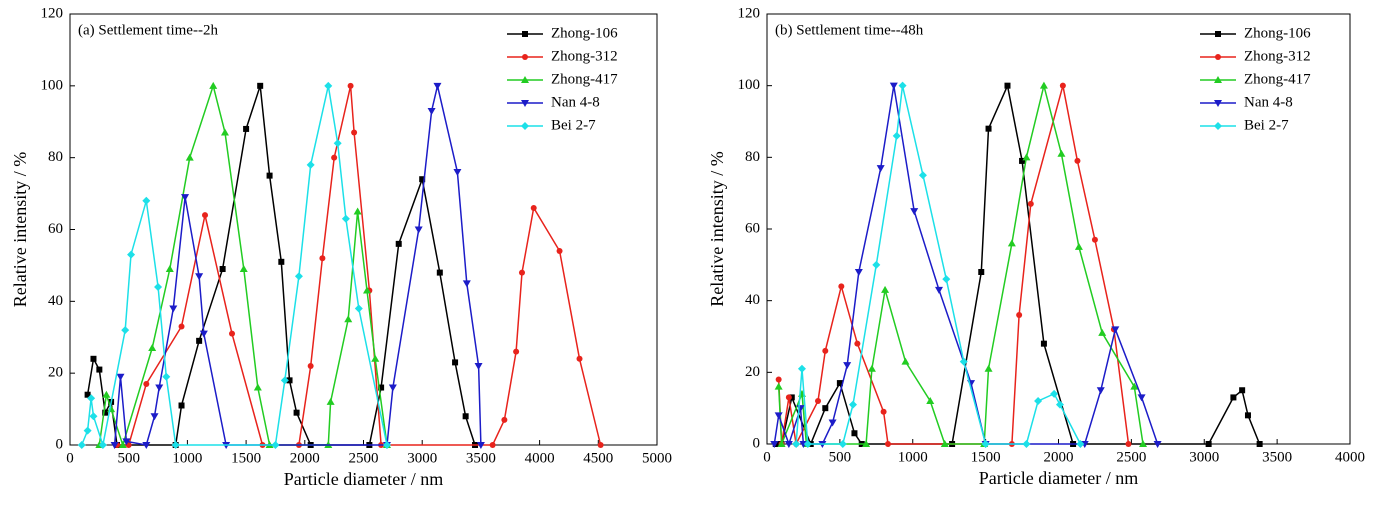 Image resolution: width=1375 pixels, height=512 pixels. I want to click on x-tick-label: 1500, so click(246, 458).